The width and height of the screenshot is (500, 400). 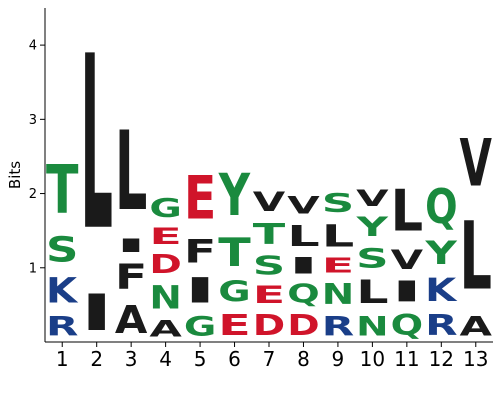 I want to click on logo-letter-L-pos3: L, so click(x=131, y=171).